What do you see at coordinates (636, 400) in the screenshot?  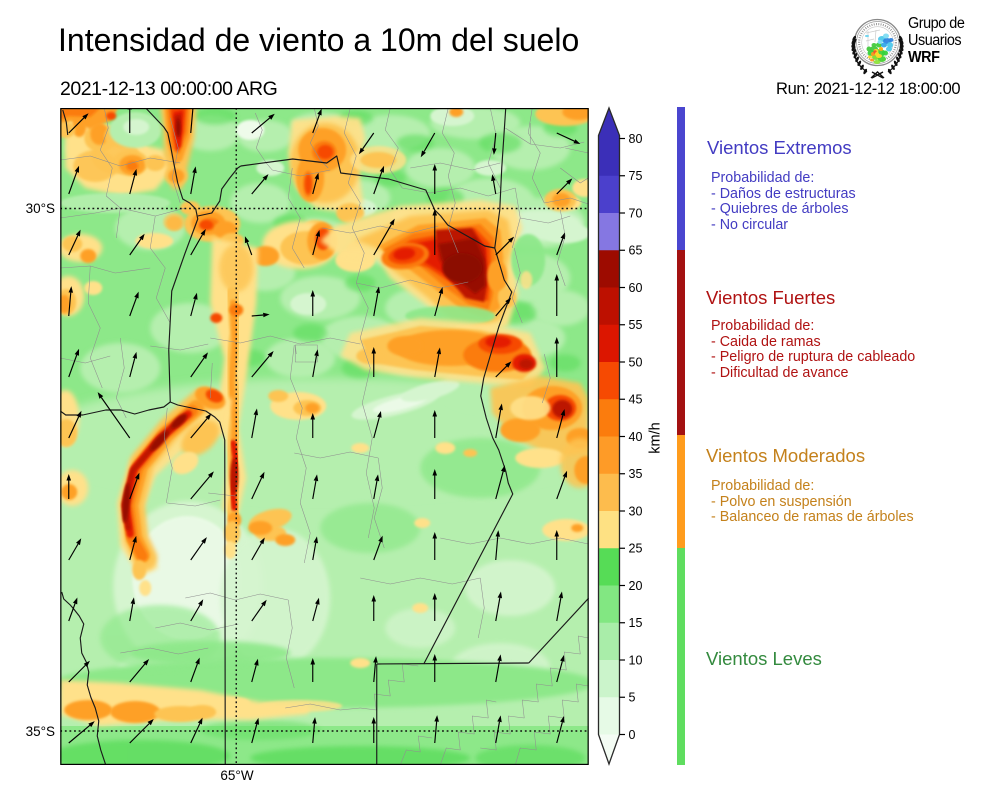 I see `svg-text: 45` at bounding box center [636, 400].